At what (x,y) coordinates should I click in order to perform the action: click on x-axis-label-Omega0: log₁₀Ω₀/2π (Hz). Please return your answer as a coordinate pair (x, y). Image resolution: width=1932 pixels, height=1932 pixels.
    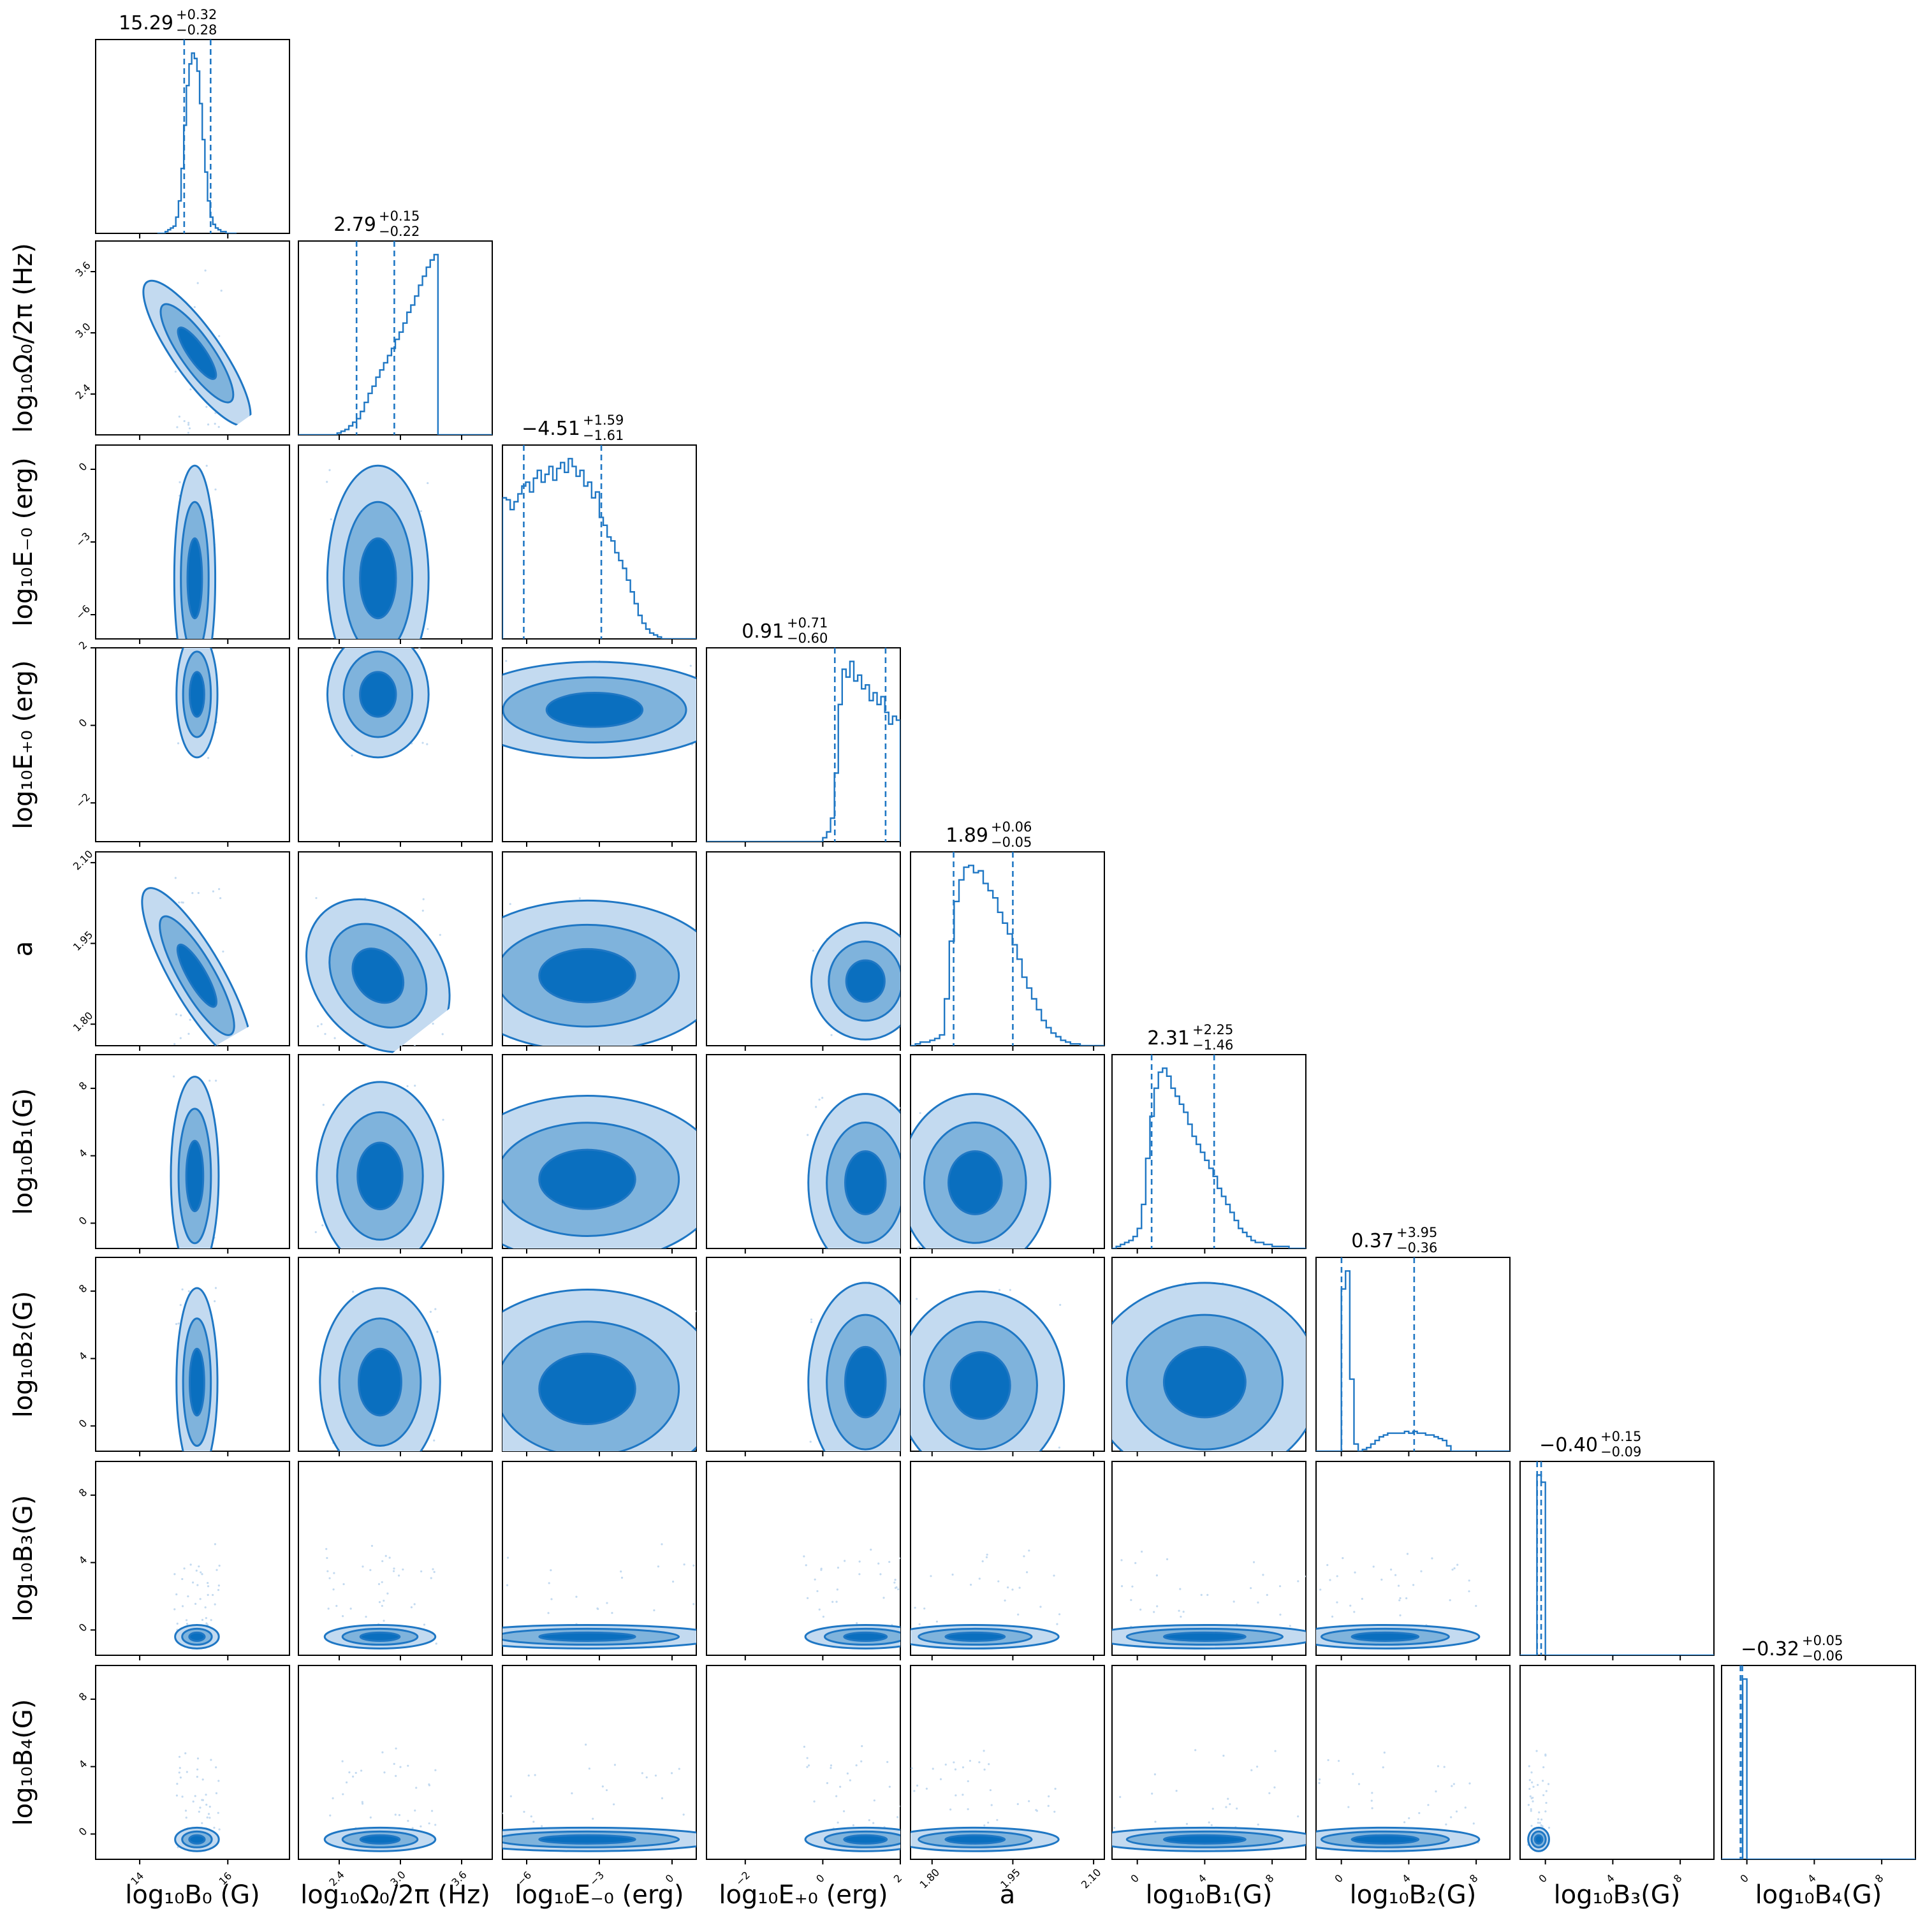
    Looking at the image, I should click on (395, 1895).